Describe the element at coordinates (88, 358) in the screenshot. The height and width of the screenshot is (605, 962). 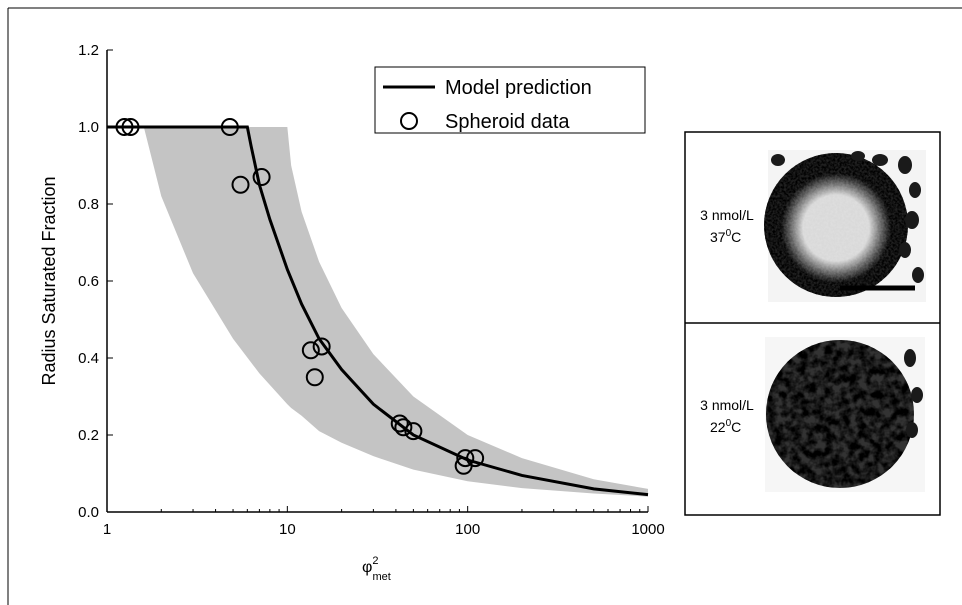
I see `y-tick-label: 0.4` at that location.